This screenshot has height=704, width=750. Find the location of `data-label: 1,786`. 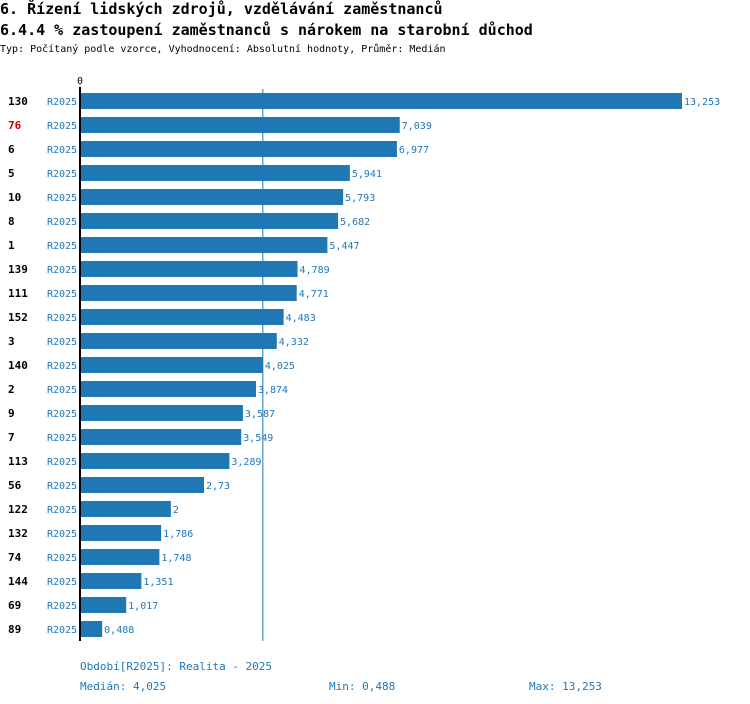

data-label: 1,786 is located at coordinates (178, 534).